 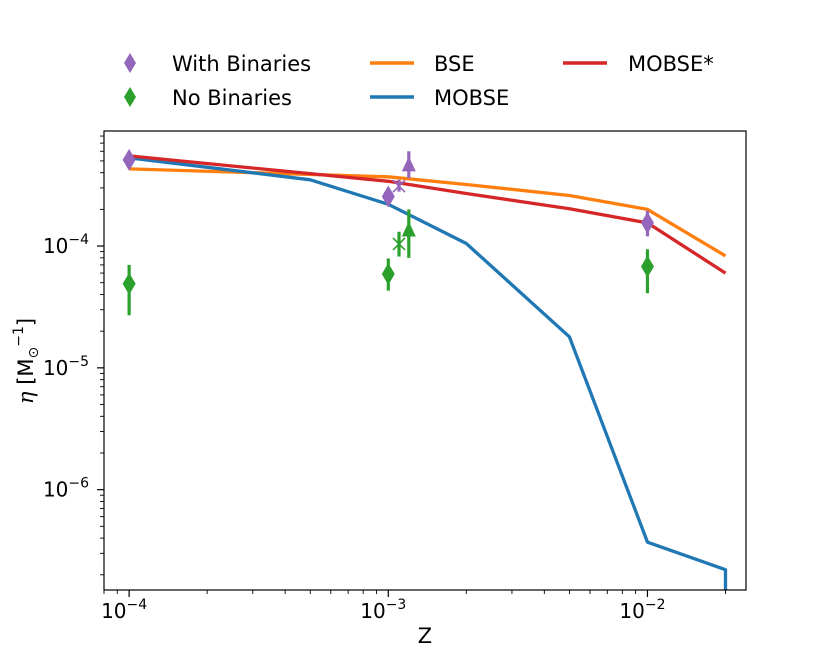 I want to click on svg-text: η [M⊙−1], so click(x=26, y=361).